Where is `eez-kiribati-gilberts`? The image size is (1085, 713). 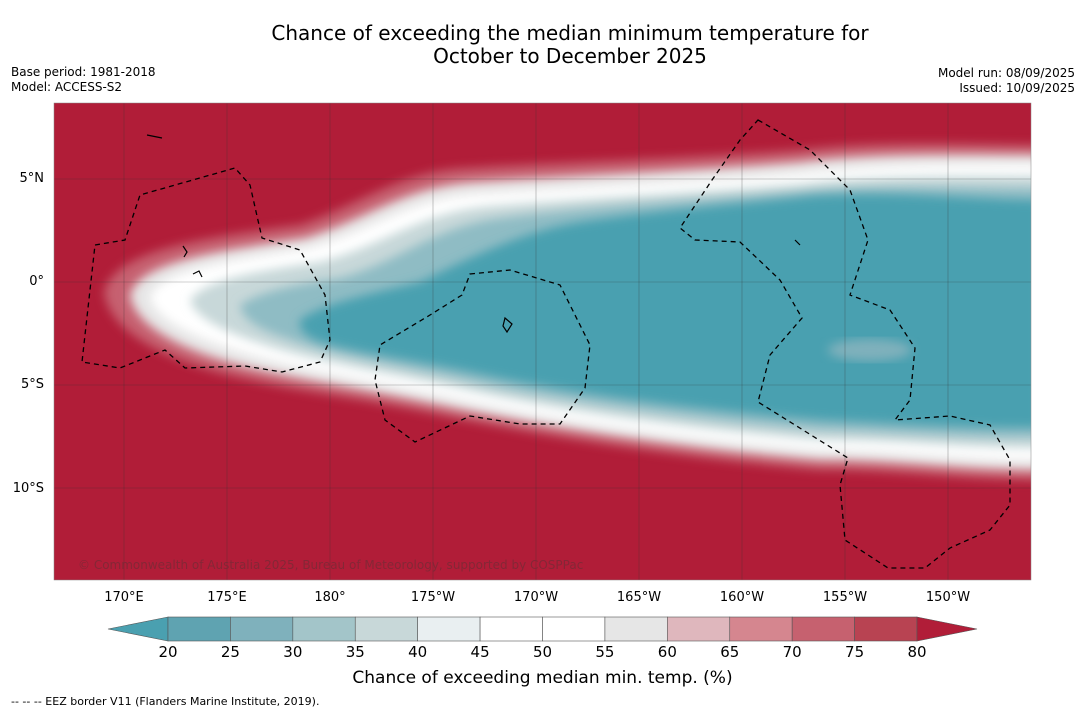
eez-kiribati-gilberts is located at coordinates (206, 270).